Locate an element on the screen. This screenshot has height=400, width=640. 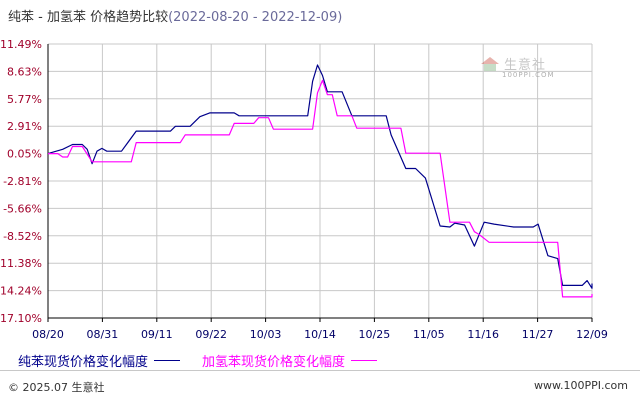
watermark-logo: 生意社 is located at coordinates (513, 63).